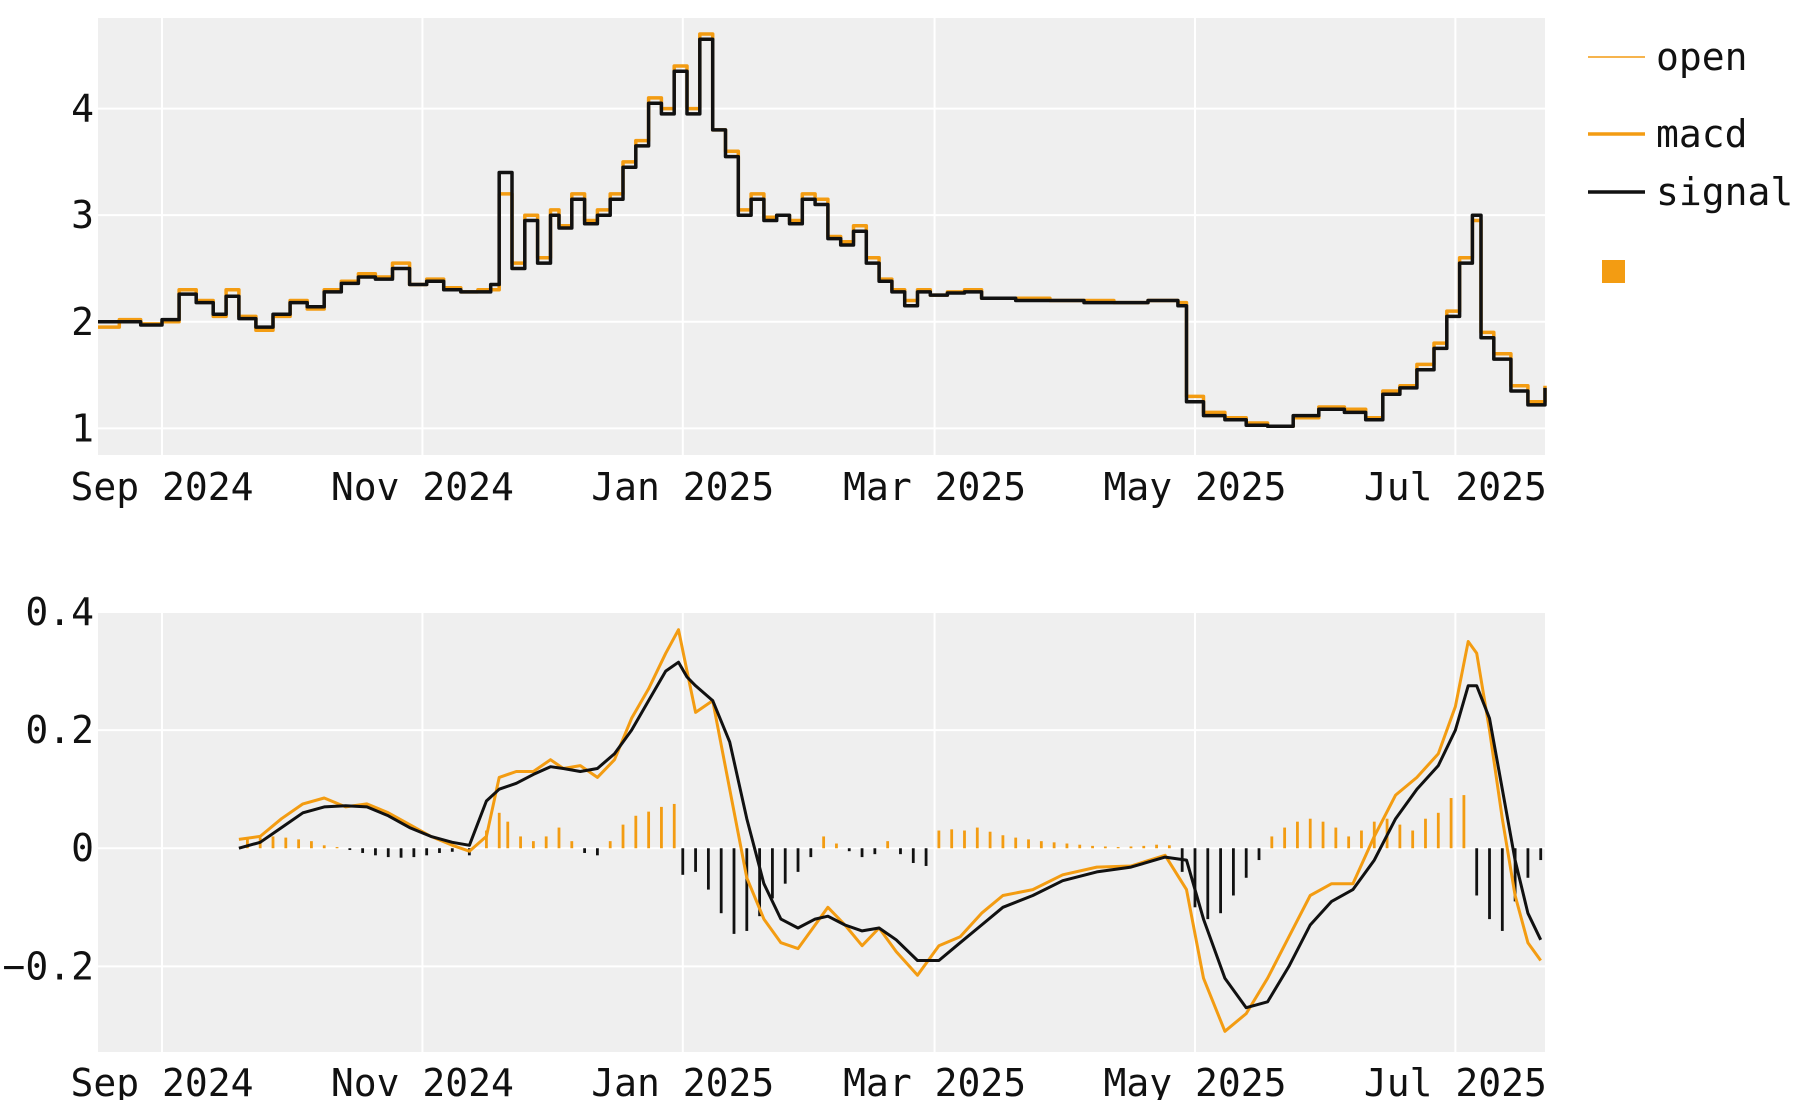 The image size is (1800, 1104). What do you see at coordinates (1194, 487) in the screenshot?
I see `price-x-tick-label: May 2025` at bounding box center [1194, 487].